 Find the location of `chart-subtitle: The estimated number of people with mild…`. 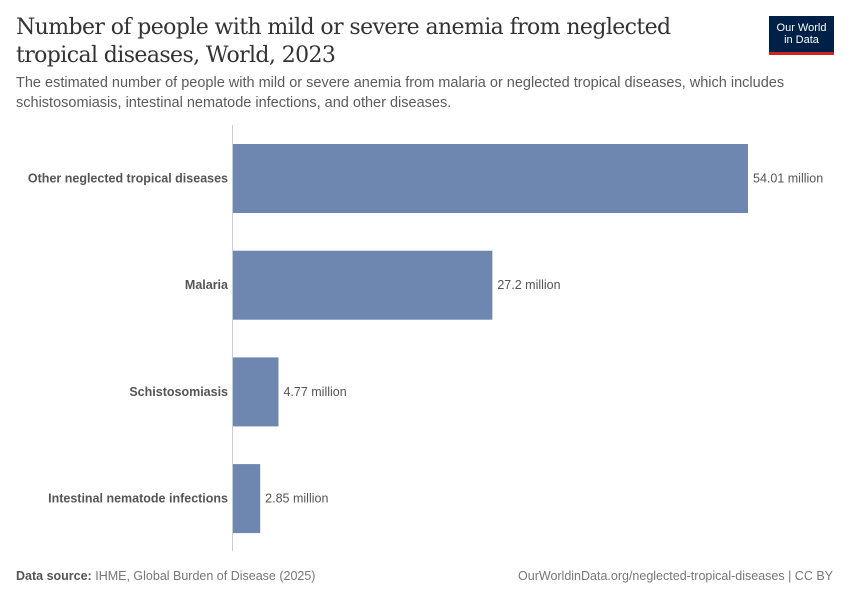

chart-subtitle: The estimated number of people with mild… is located at coordinates (400, 93).